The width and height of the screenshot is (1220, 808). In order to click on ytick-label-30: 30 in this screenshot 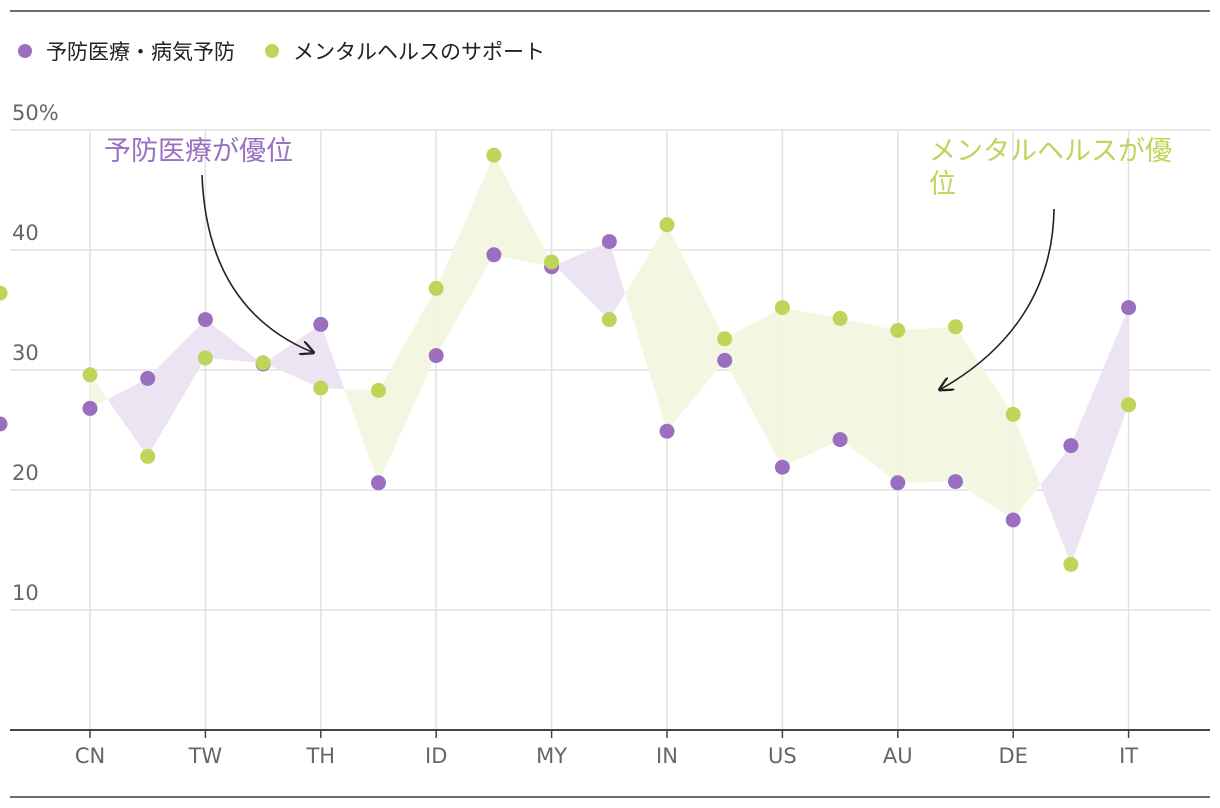, I will do `click(25, 353)`.